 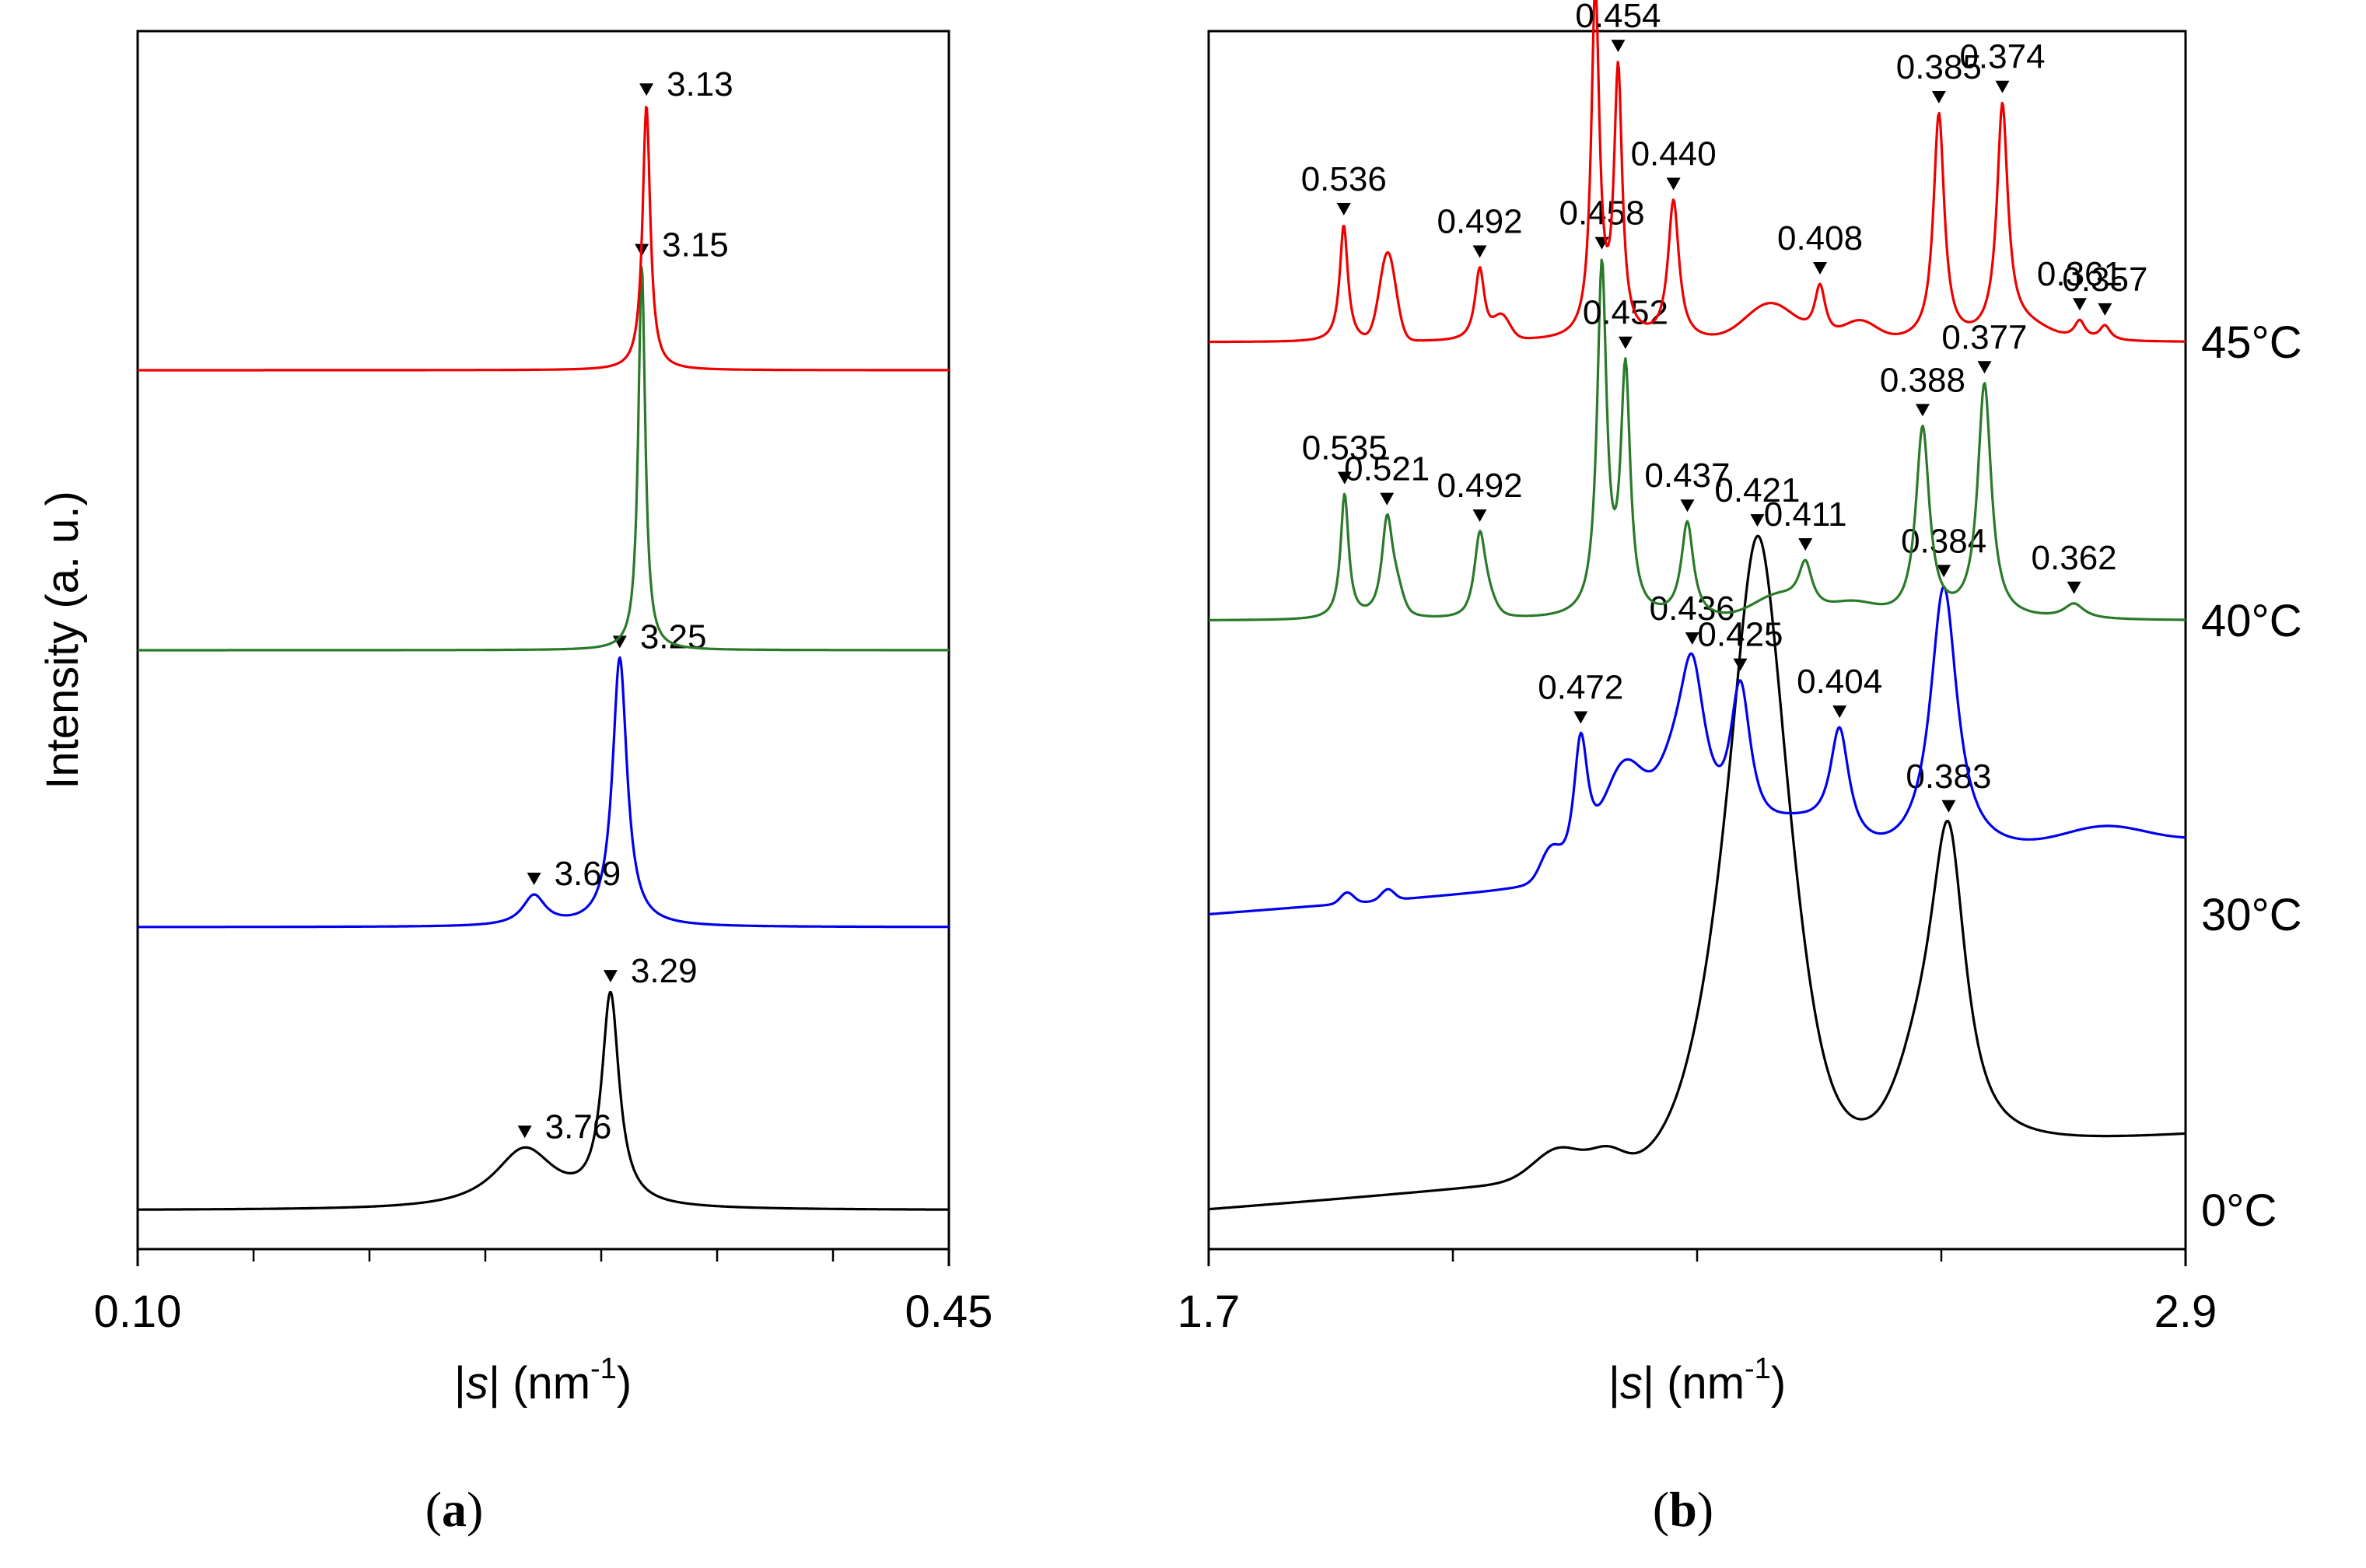 What do you see at coordinates (2252, 621) in the screenshot?
I see `temperature-label: 40°C` at bounding box center [2252, 621].